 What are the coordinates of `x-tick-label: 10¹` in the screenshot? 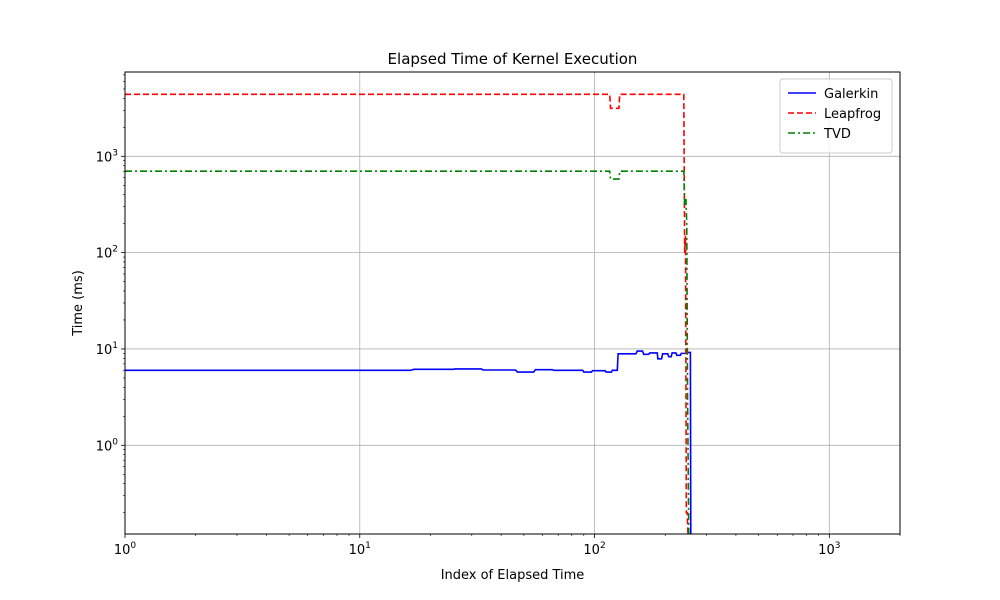 It's located at (360, 549).